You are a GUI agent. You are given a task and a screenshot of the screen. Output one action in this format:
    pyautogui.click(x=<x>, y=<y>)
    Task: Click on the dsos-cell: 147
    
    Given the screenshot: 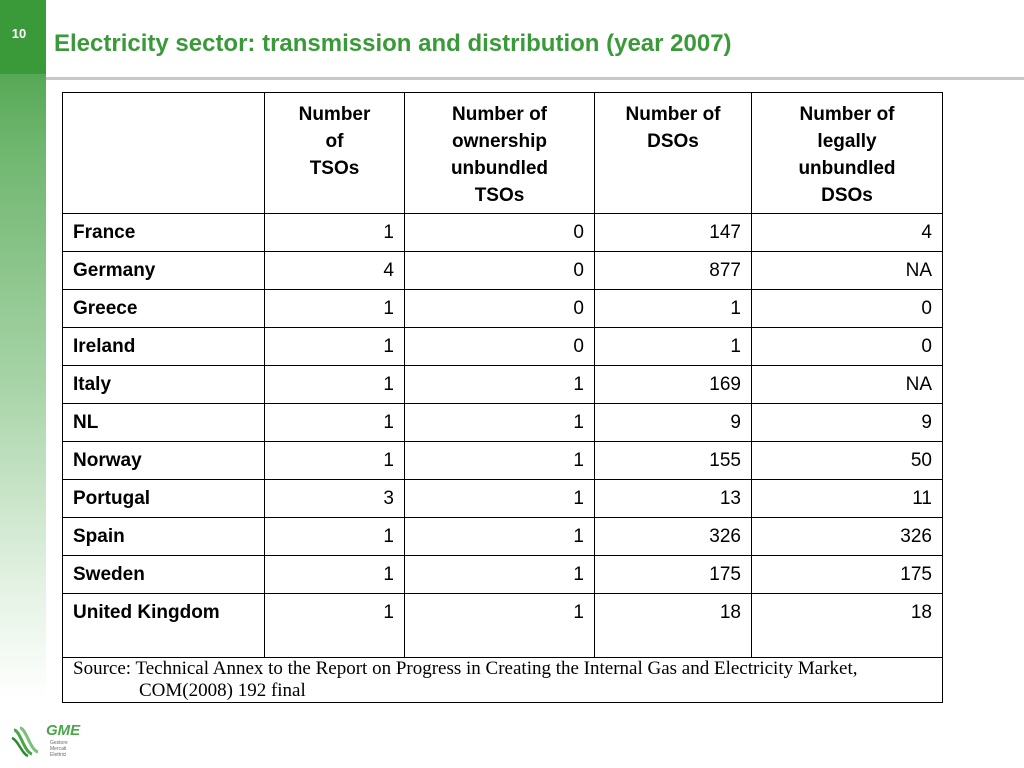 What is the action you would take?
    pyautogui.click(x=673, y=232)
    